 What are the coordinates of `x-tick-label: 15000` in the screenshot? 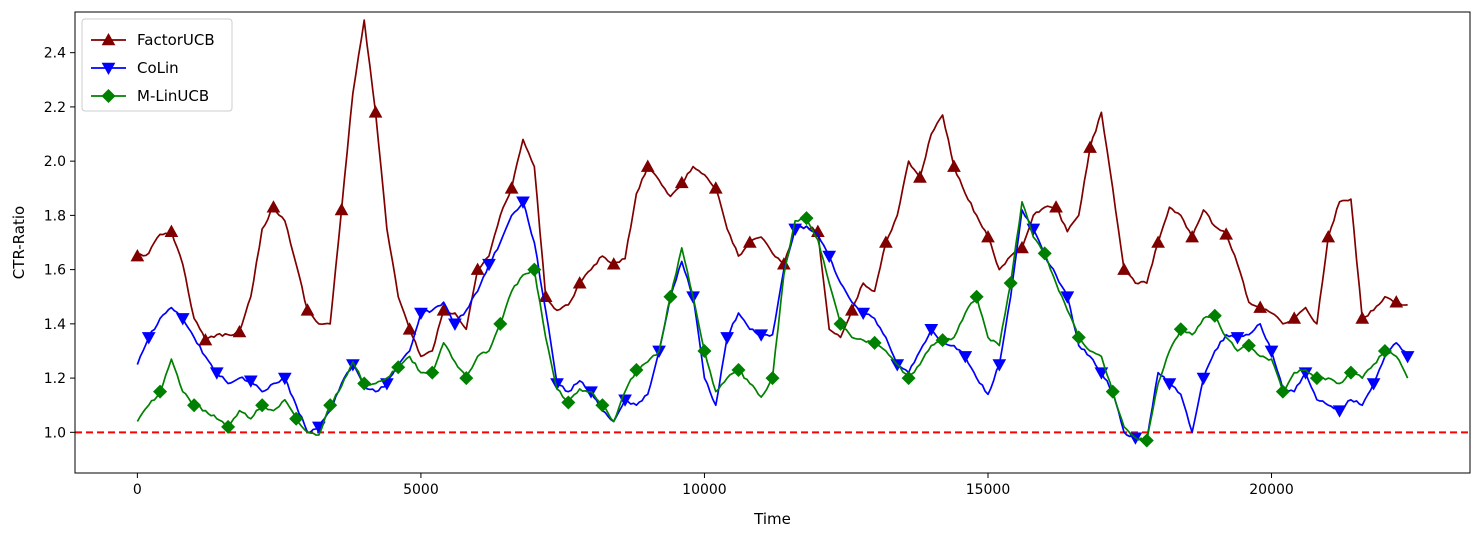 It's located at (988, 490).